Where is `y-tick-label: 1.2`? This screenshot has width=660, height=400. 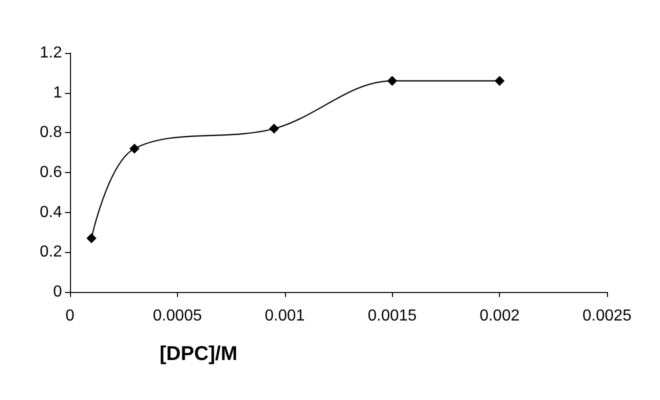
y-tick-label: 1.2 is located at coordinates (51, 53).